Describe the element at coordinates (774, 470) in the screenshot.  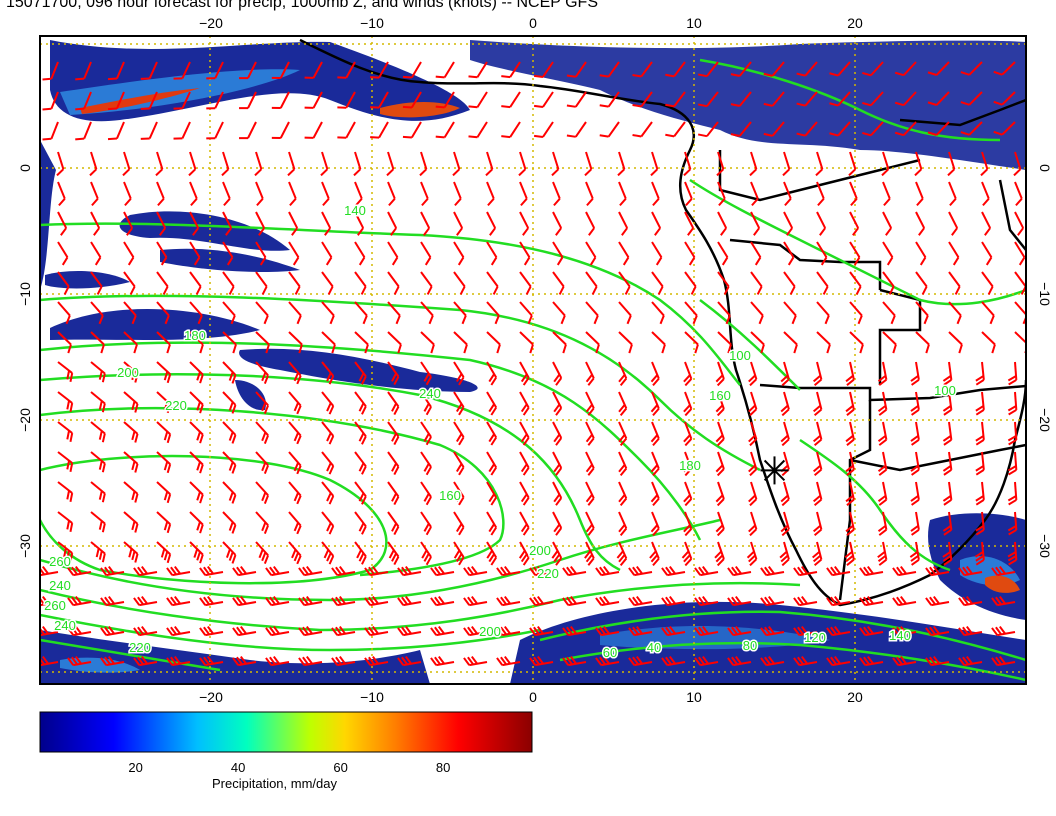
I see `marker-stroke` at that location.